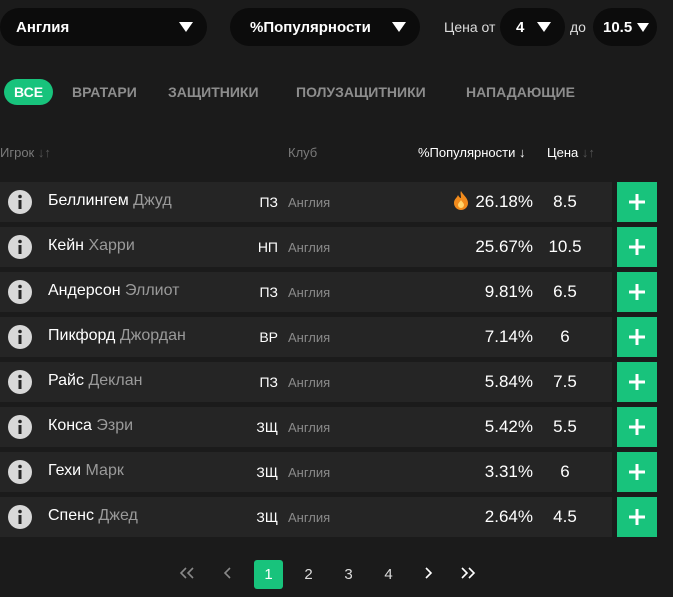  Describe the element at coordinates (308, 574) in the screenshot. I see `page-number: 2` at that location.